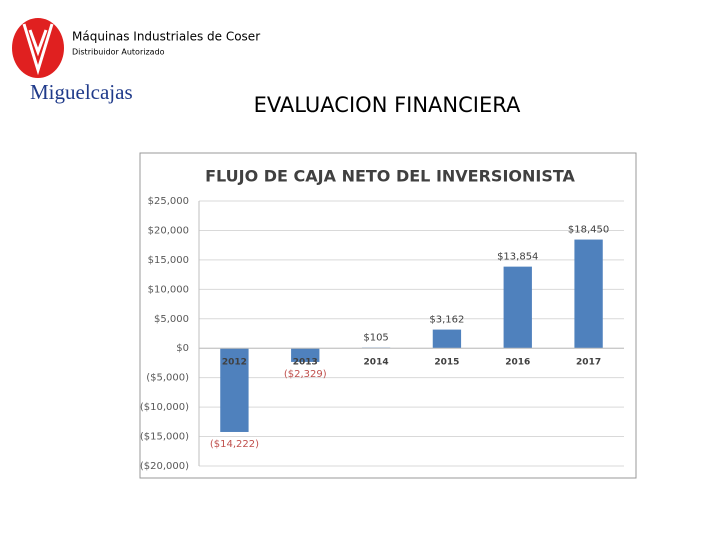  What do you see at coordinates (81, 92) in the screenshot?
I see `brand: Miguelcajas` at bounding box center [81, 92].